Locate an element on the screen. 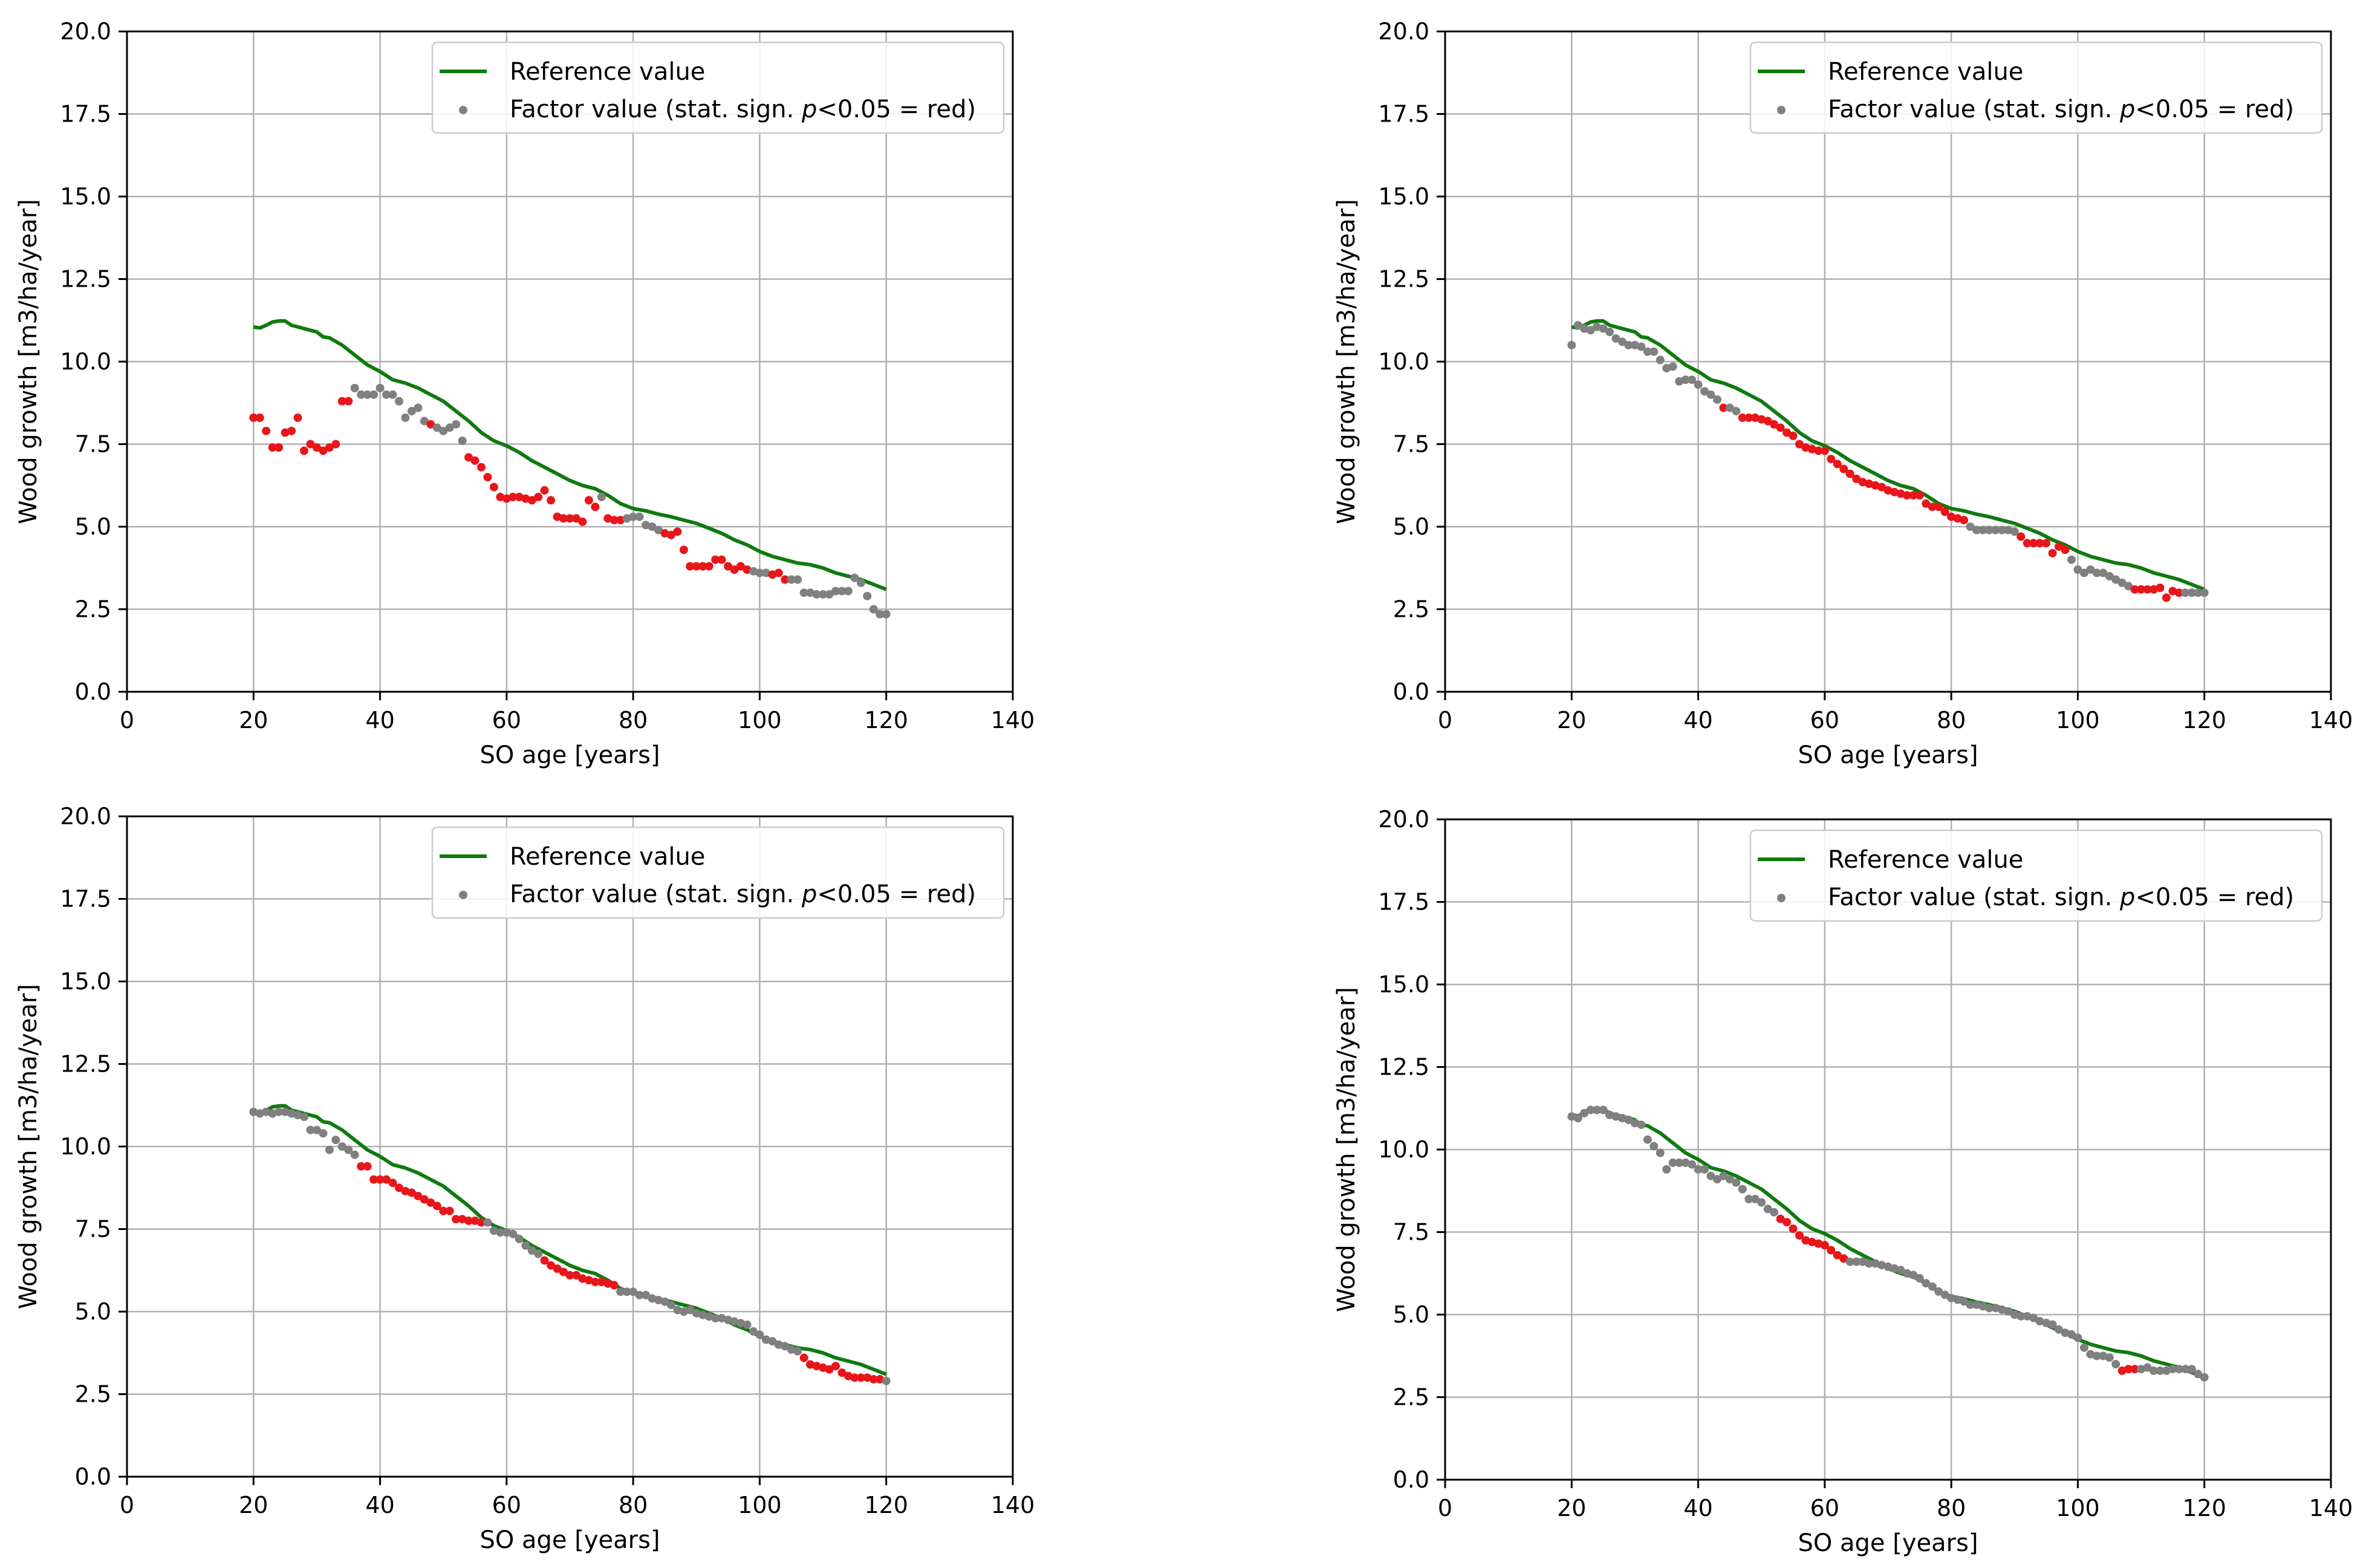 The width and height of the screenshot is (2369, 1568). y-tick-label: 7.5 is located at coordinates (93, 444).